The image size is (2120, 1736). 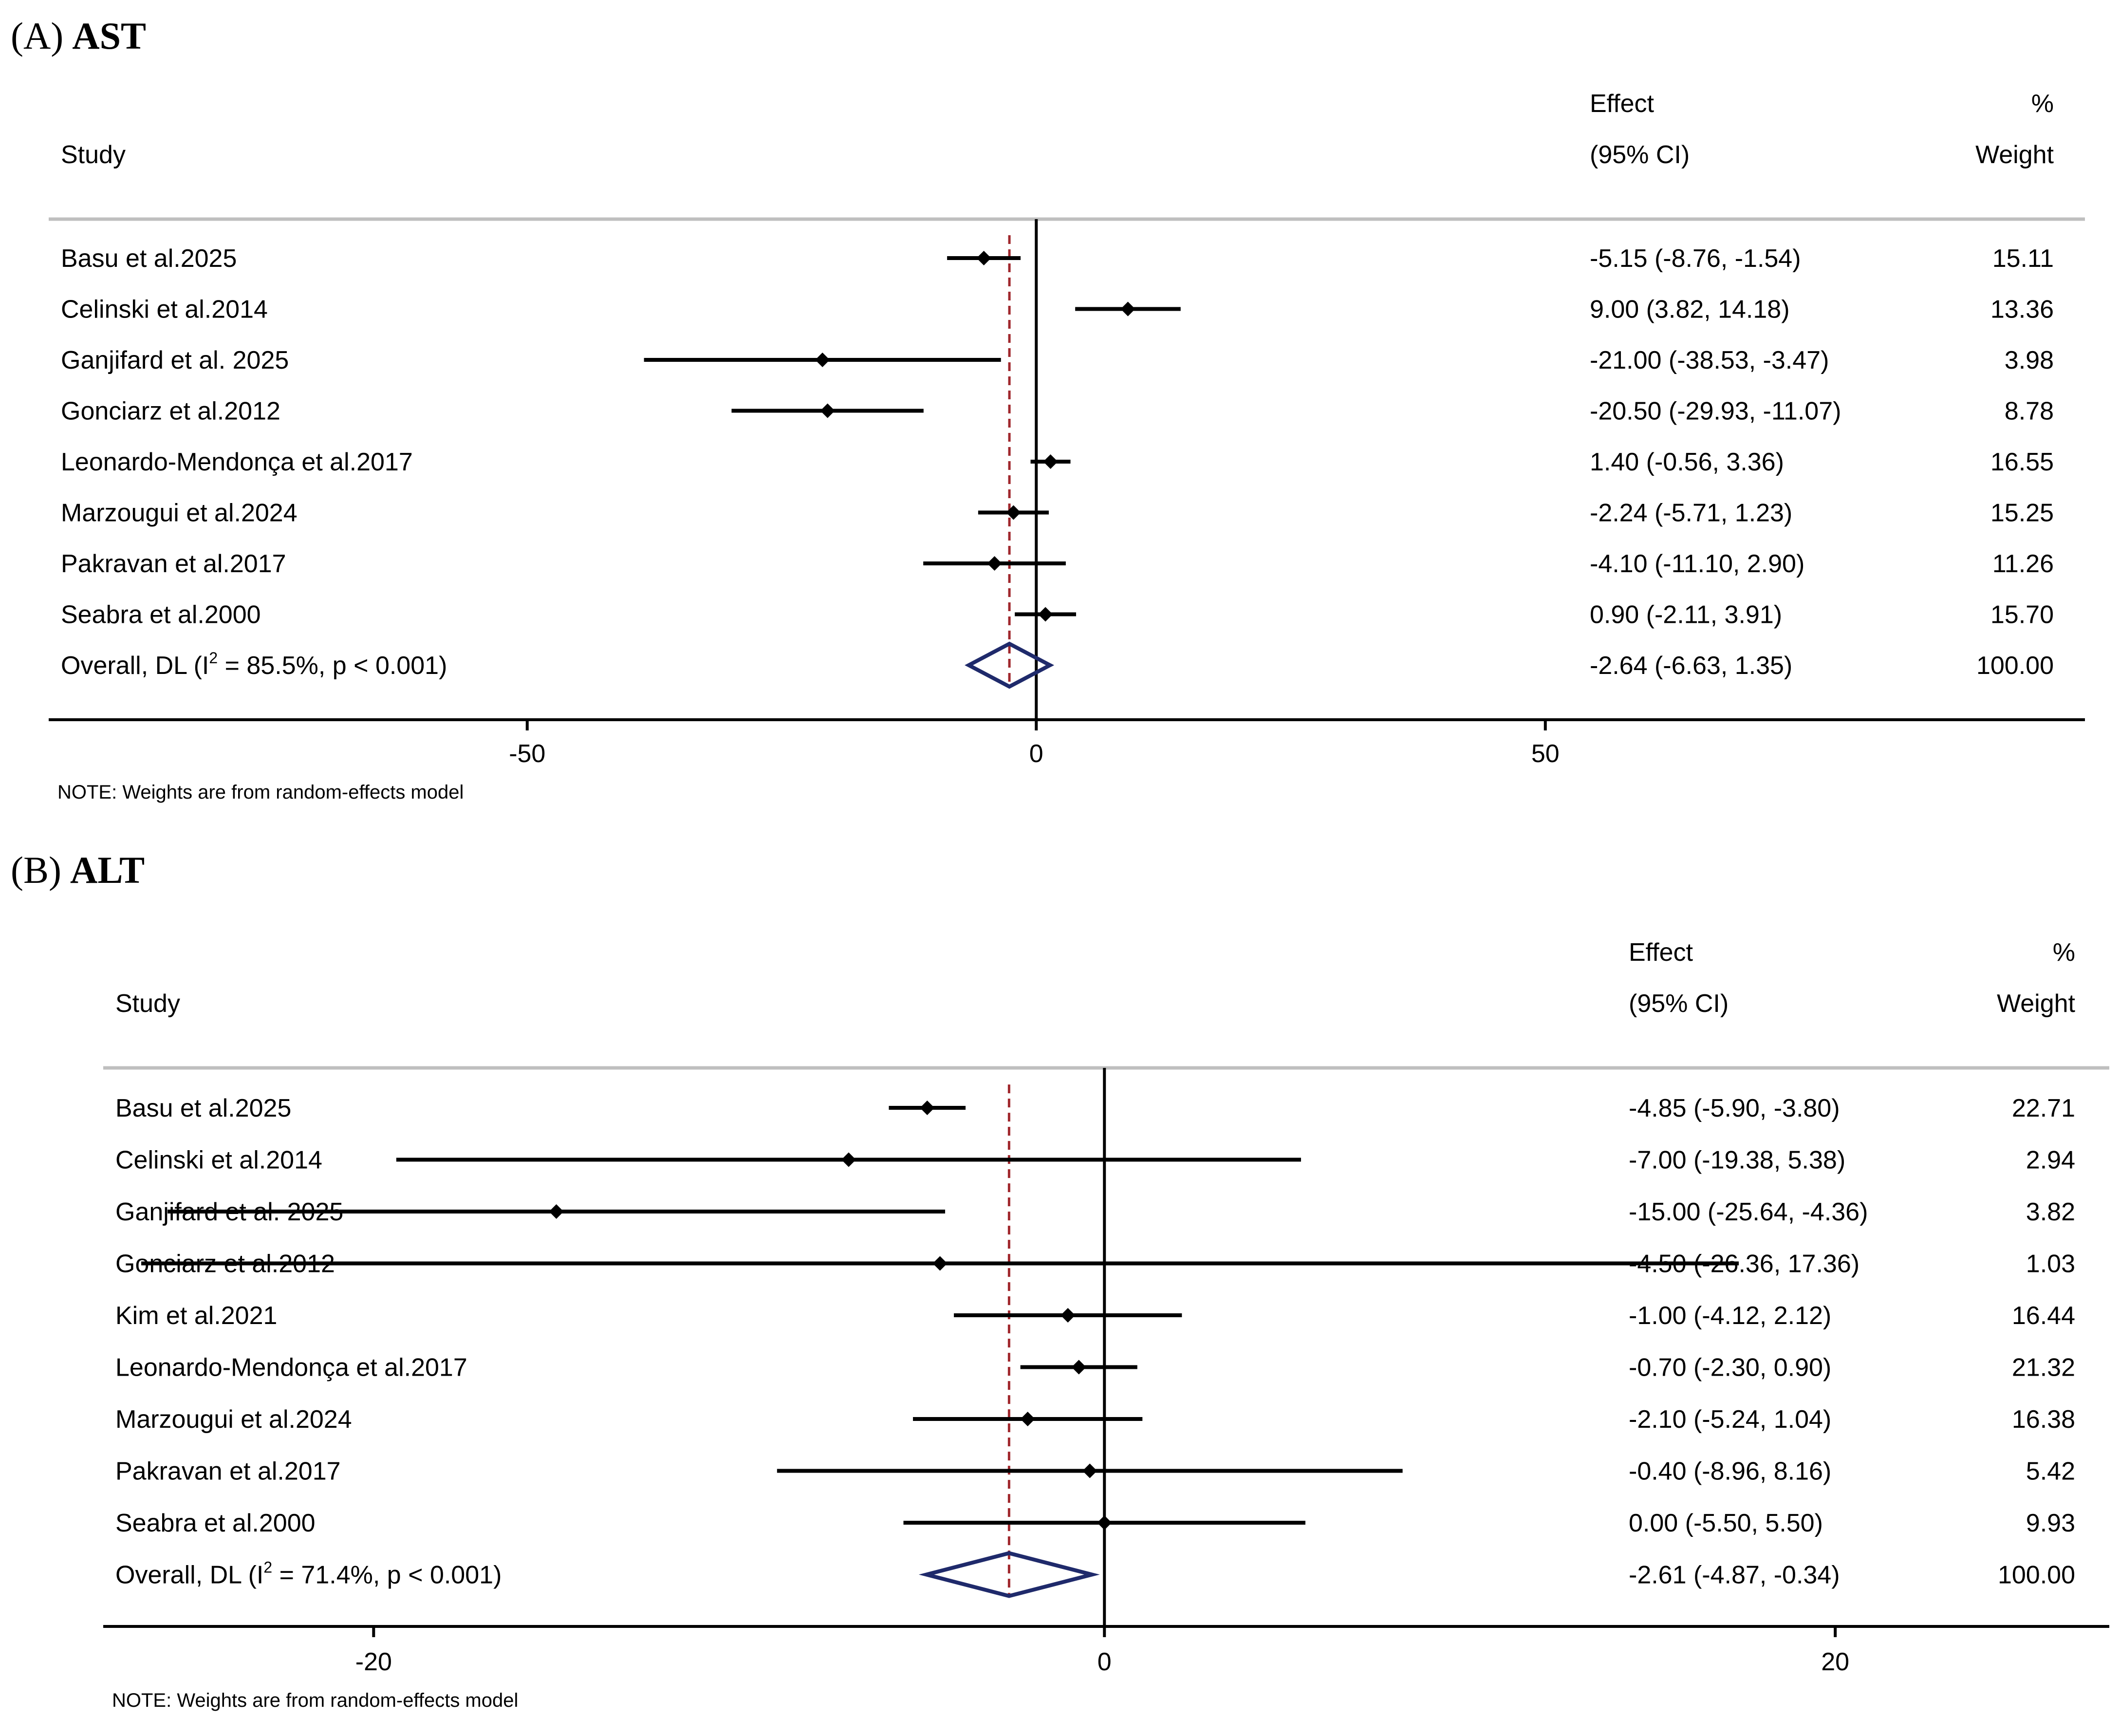 What do you see at coordinates (2050, 1471) in the screenshot?
I see `study-weight: 5.42` at bounding box center [2050, 1471].